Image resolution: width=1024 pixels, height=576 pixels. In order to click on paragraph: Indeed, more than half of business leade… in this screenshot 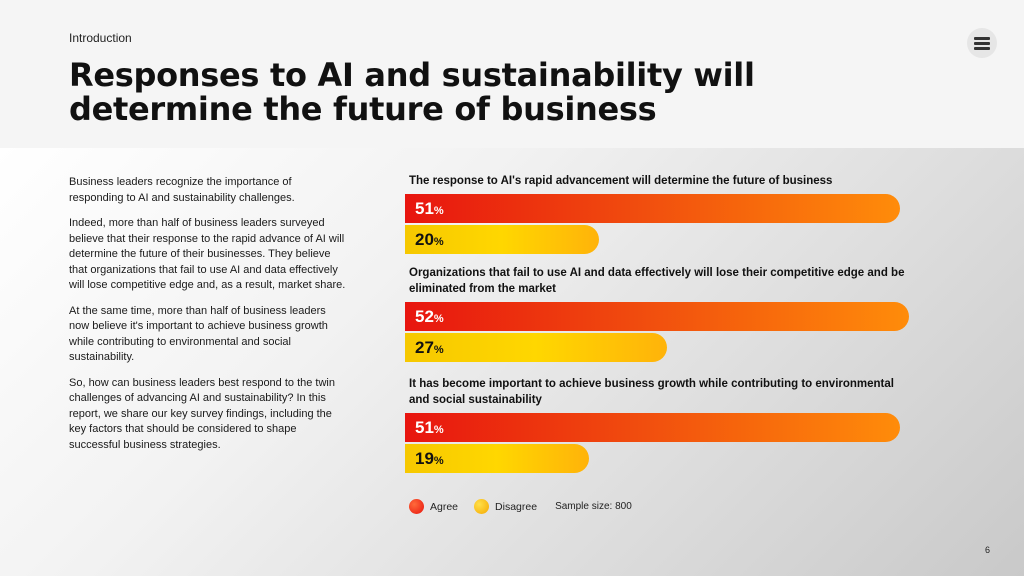, I will do `click(207, 254)`.